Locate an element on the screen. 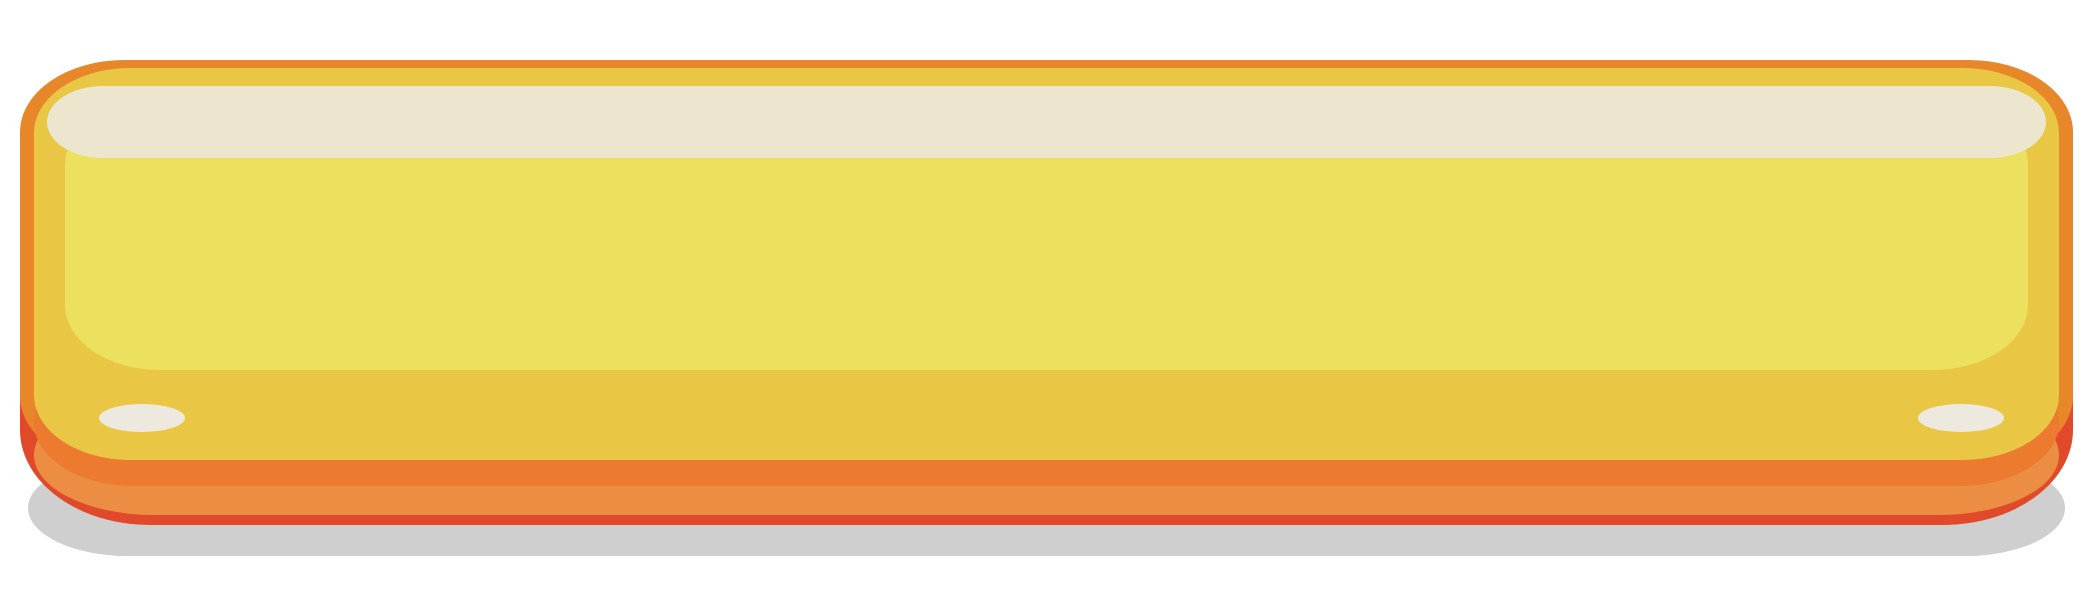  button-gloss is located at coordinates (1046, 122).